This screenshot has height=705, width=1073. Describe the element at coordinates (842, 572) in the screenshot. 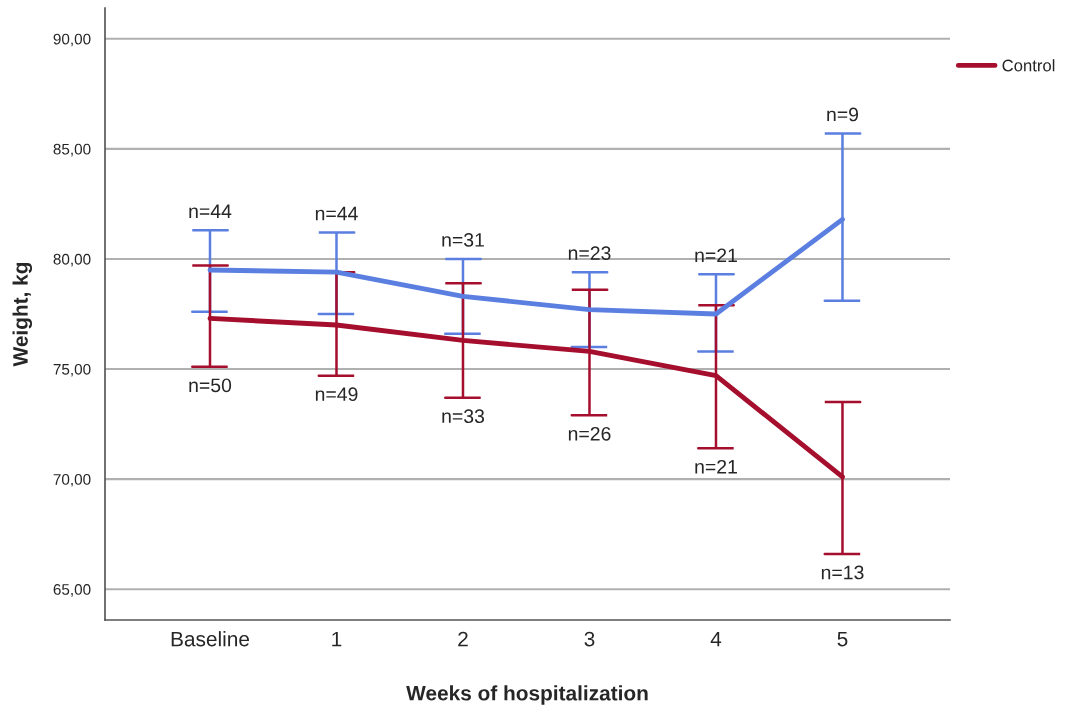

I see `annotation: n=13` at that location.